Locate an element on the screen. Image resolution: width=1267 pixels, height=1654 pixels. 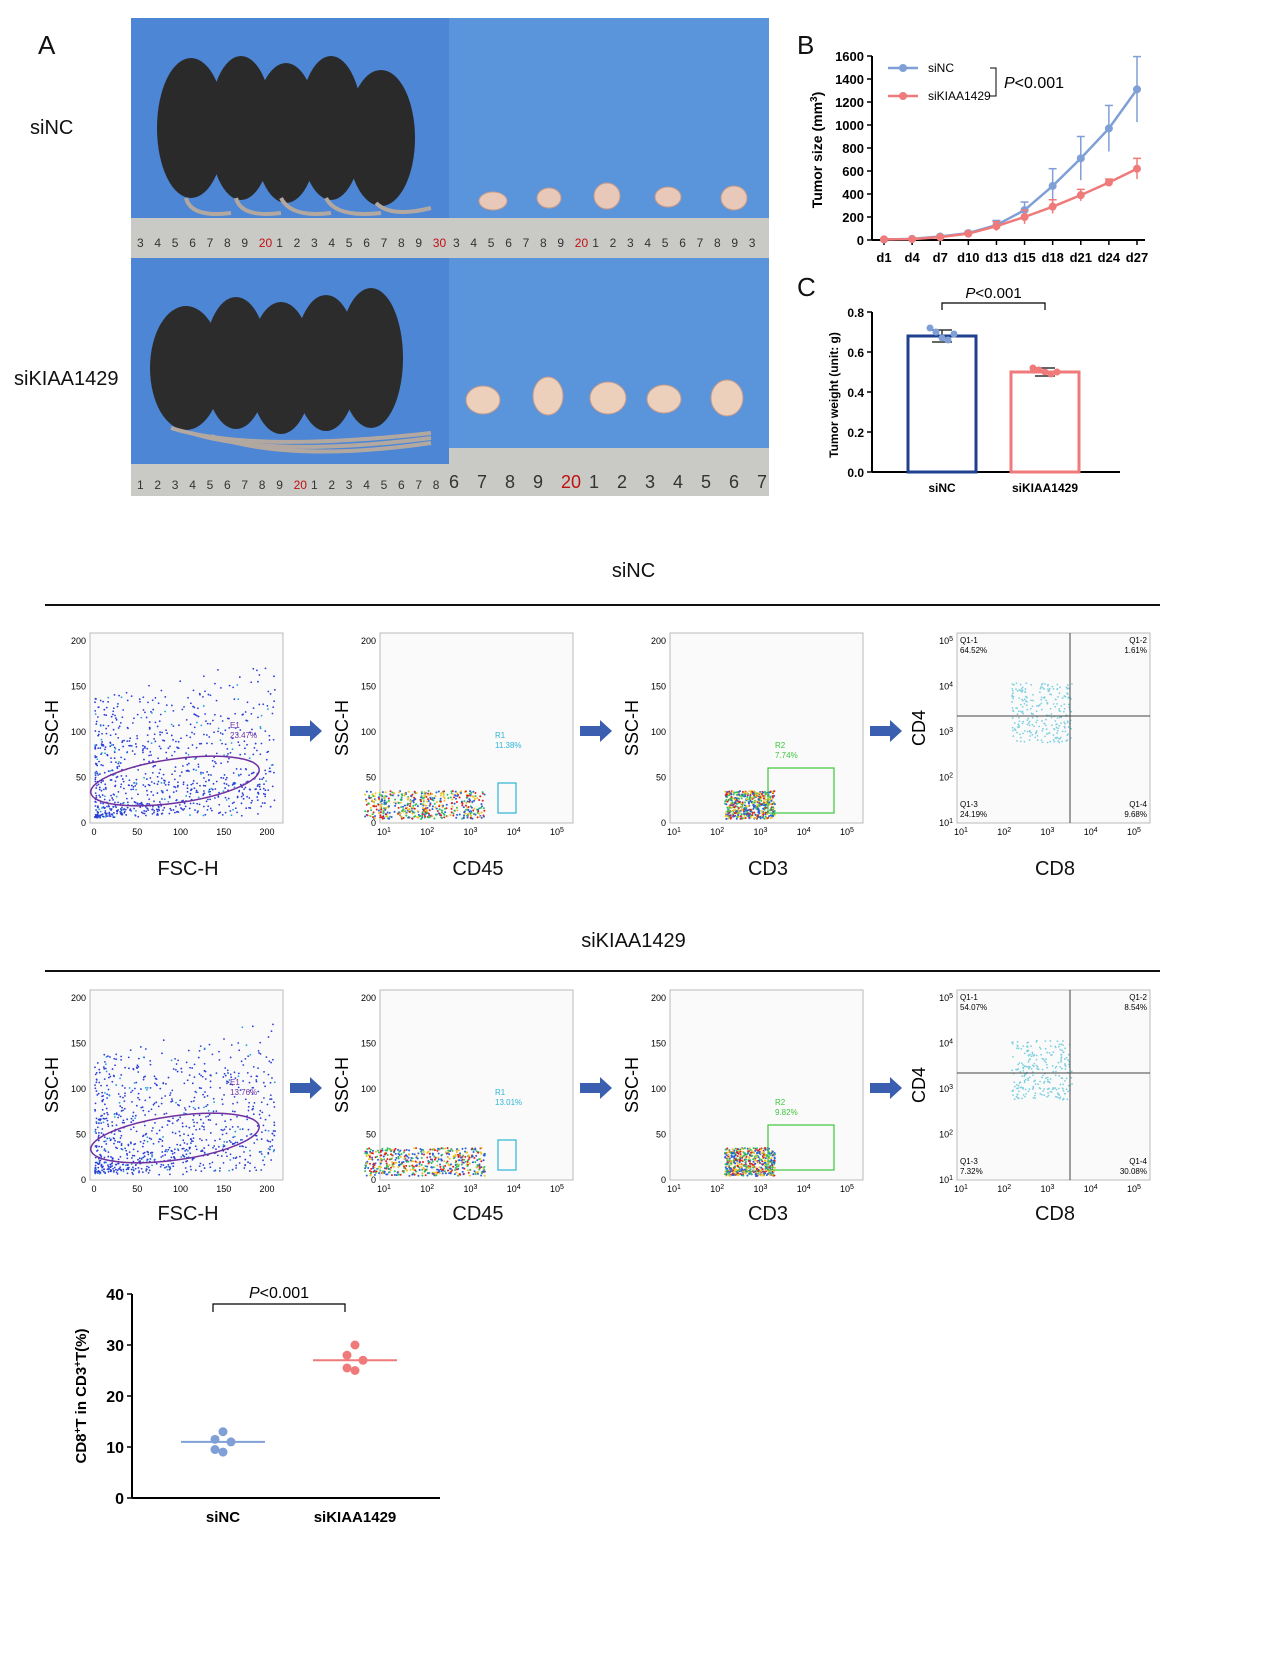
y-tick-label: 105 is located at coordinates (946, 998).